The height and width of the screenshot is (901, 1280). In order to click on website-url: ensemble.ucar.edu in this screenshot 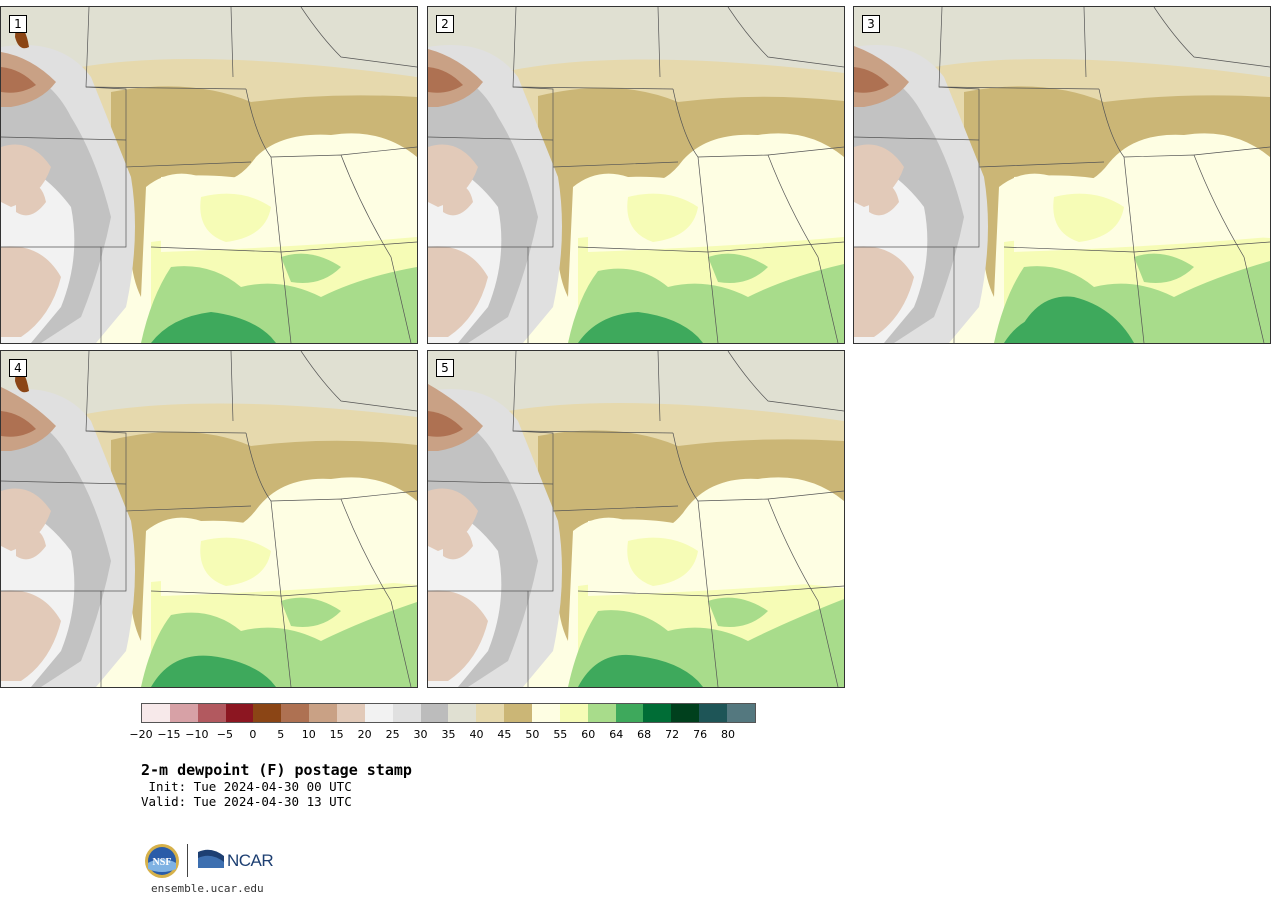, I will do `click(207, 888)`.